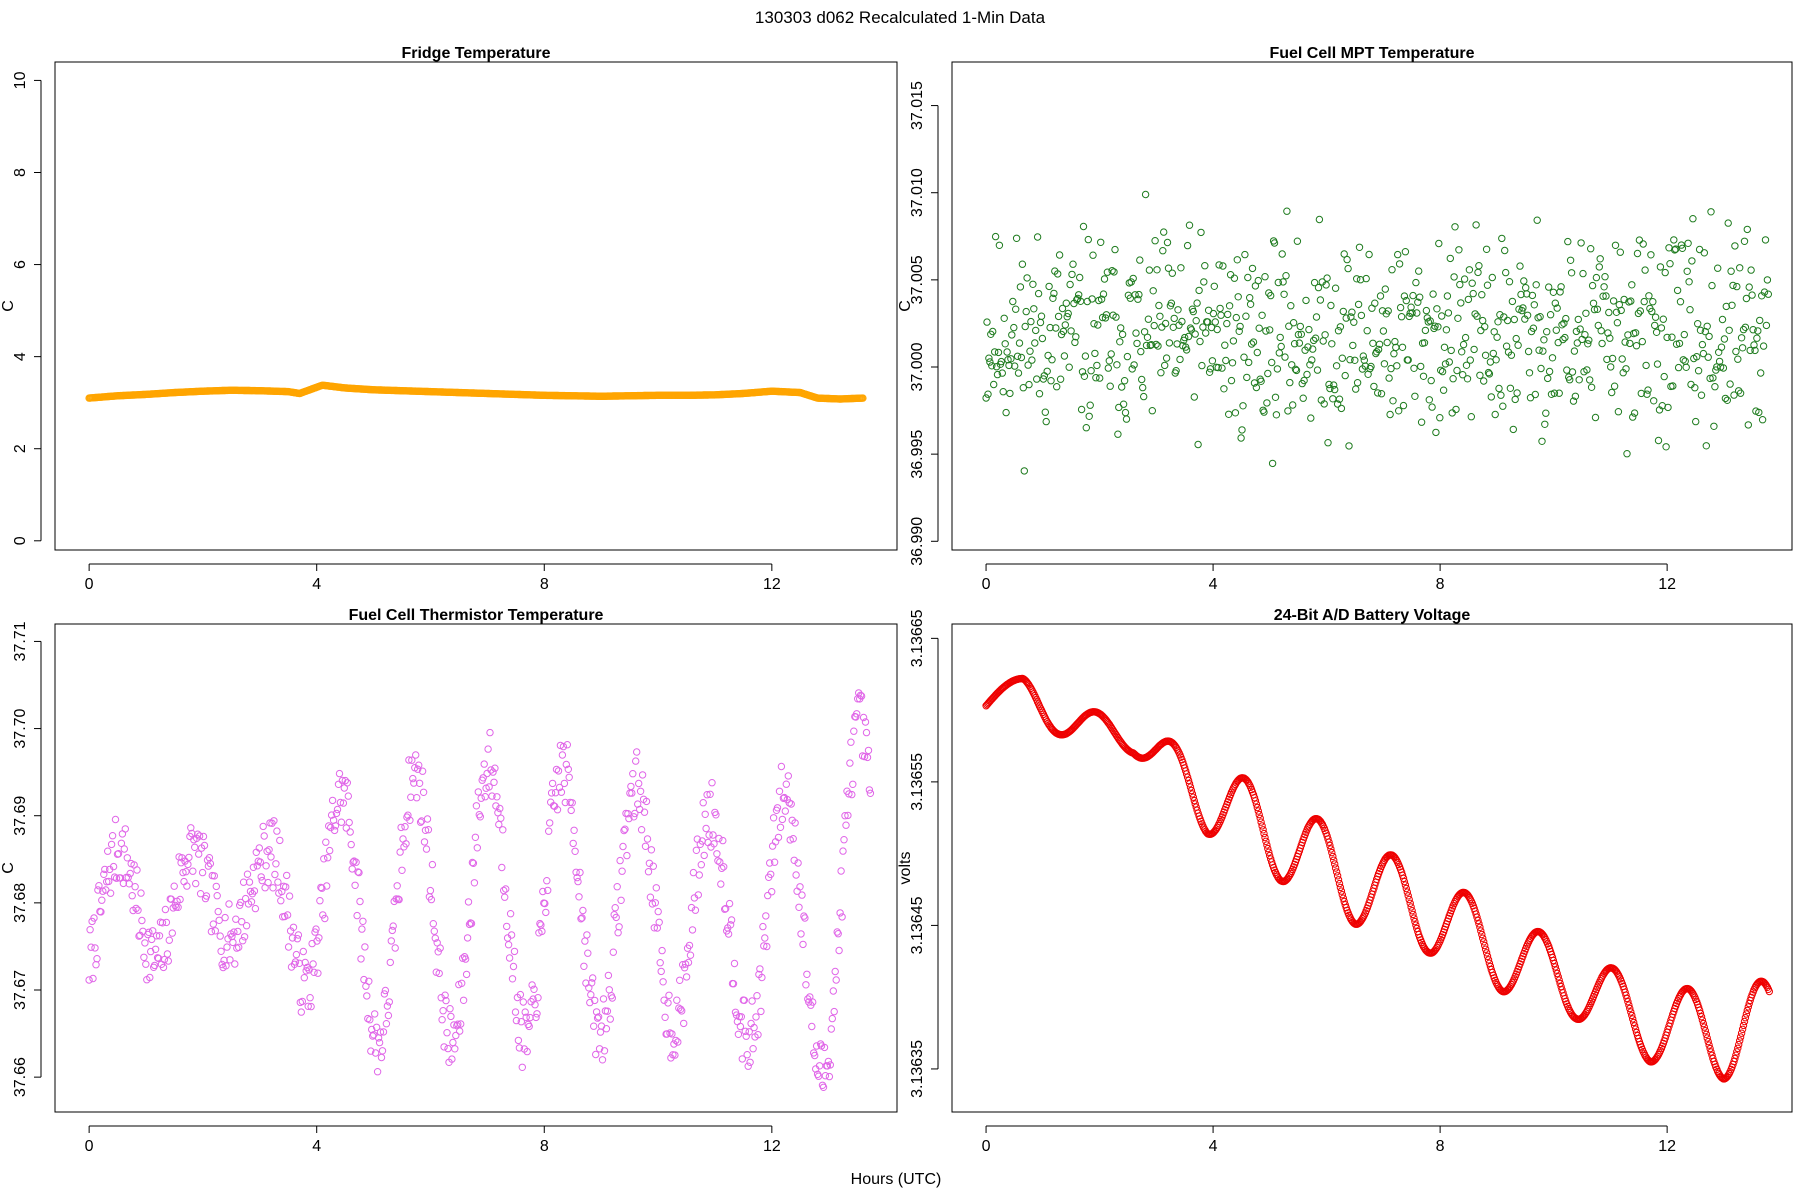 The height and width of the screenshot is (1200, 1800). Describe the element at coordinates (917, 279) in the screenshot. I see `y-tick-label: 37.005` at that location.